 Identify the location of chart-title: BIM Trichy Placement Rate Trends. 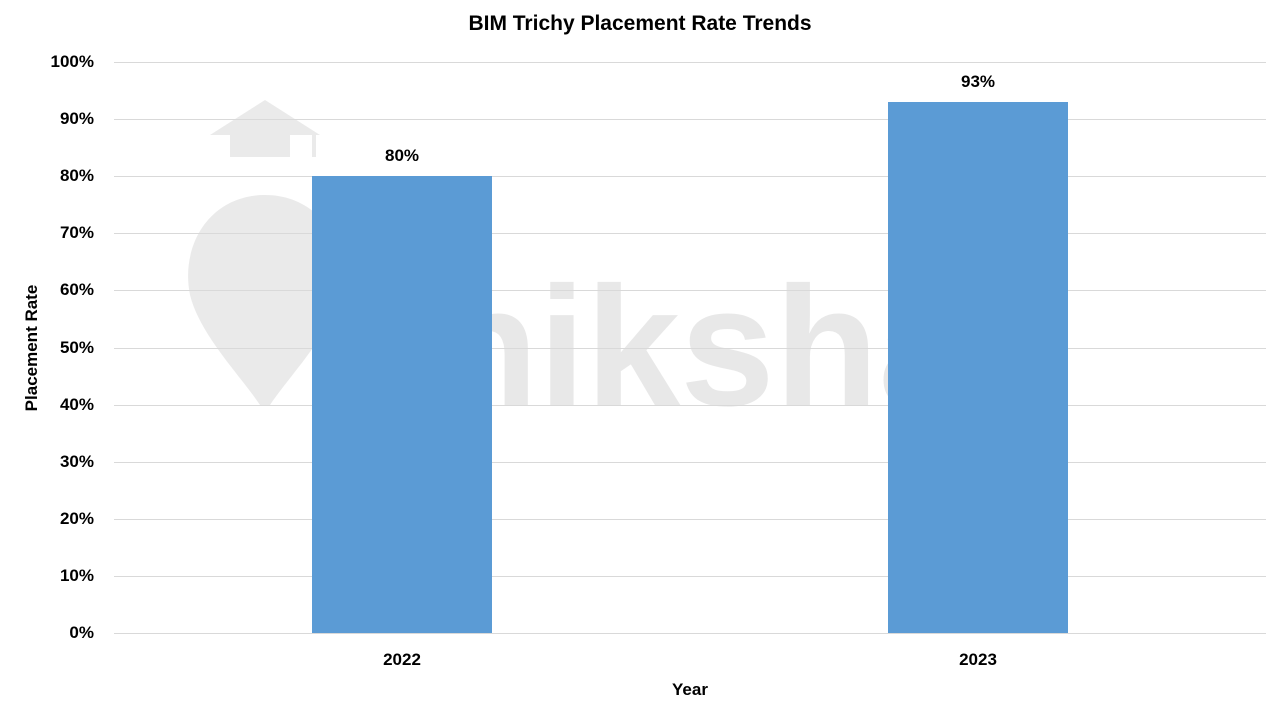
(640, 23).